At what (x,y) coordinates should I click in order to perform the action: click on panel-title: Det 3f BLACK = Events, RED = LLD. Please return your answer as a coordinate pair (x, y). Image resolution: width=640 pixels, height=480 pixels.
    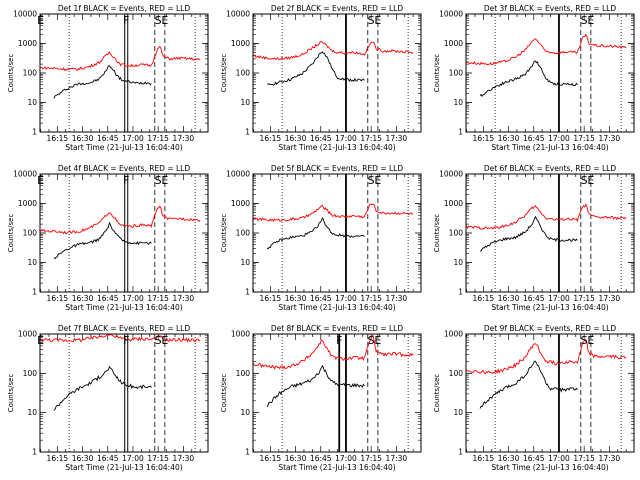
    Looking at the image, I should click on (550, 8).